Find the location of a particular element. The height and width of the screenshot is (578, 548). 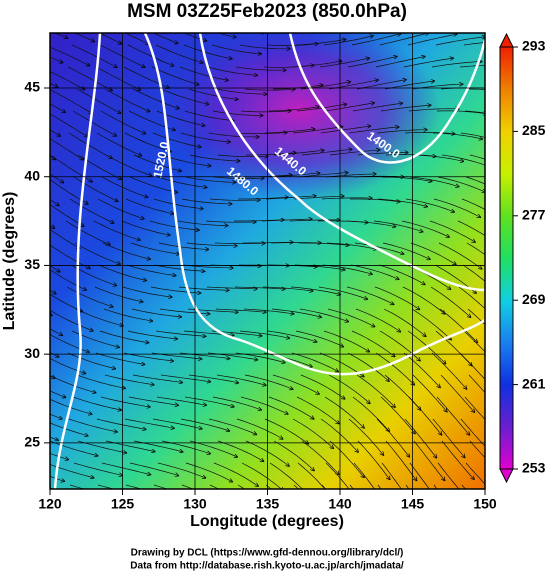

x-tick-label: 145 is located at coordinates (413, 504).